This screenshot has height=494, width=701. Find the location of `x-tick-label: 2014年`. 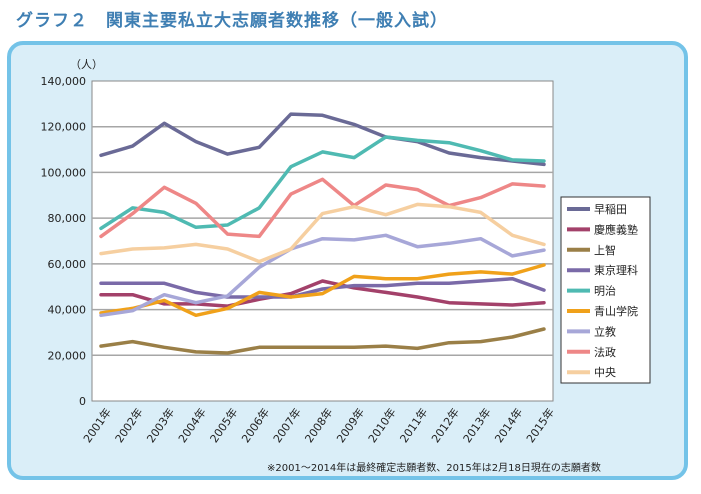

x-tick-label: 2014年 is located at coordinates (509, 425).